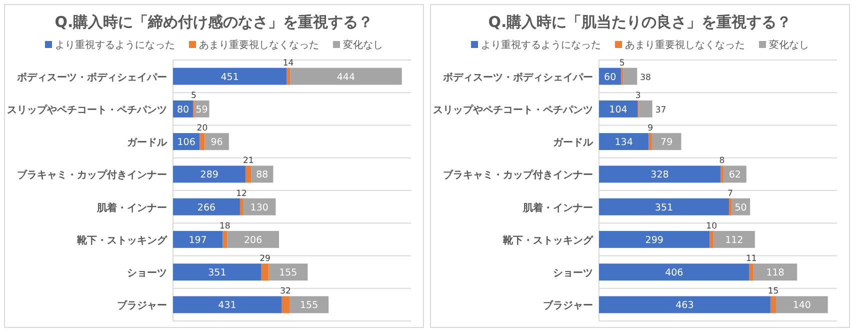  What do you see at coordinates (660, 110) in the screenshot?
I see `data-label: 37` at bounding box center [660, 110].